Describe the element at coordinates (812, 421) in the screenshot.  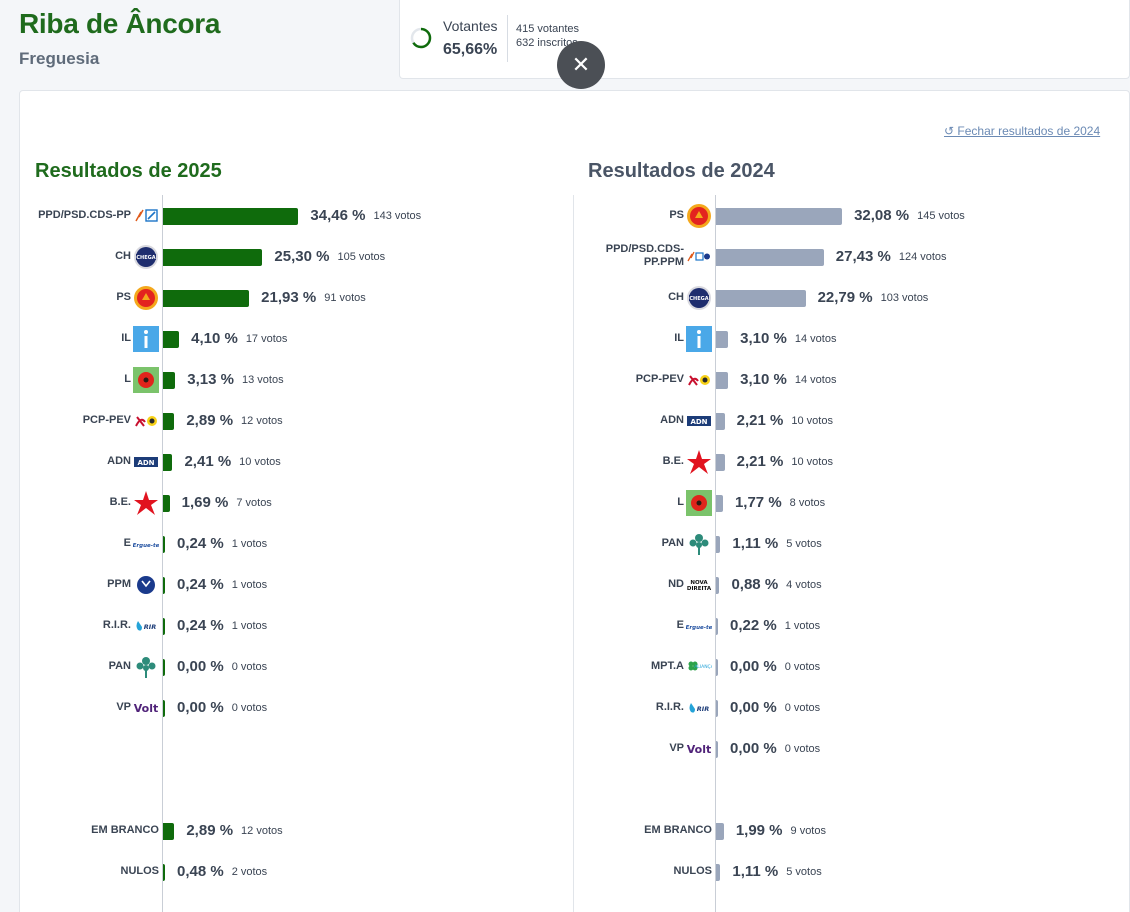
I see `result-votes: 10 votos` at that location.